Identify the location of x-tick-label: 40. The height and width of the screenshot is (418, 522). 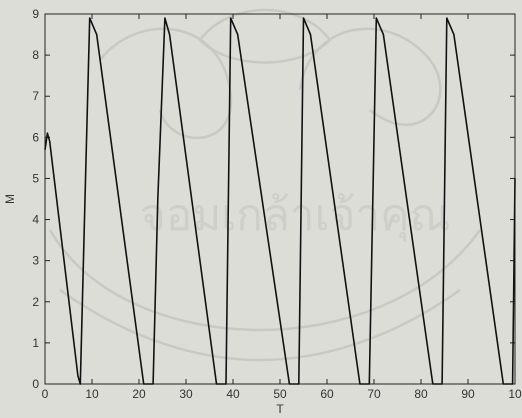
(233, 394).